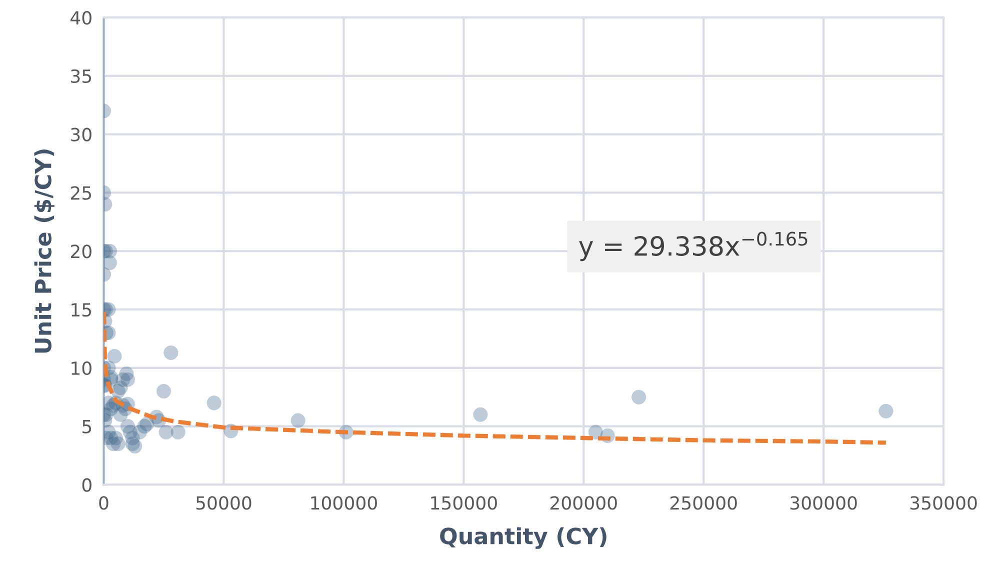 The height and width of the screenshot is (584, 988). Describe the element at coordinates (44, 251) in the screenshot. I see `y-axis-title: Unit Price ($/CY)` at that location.